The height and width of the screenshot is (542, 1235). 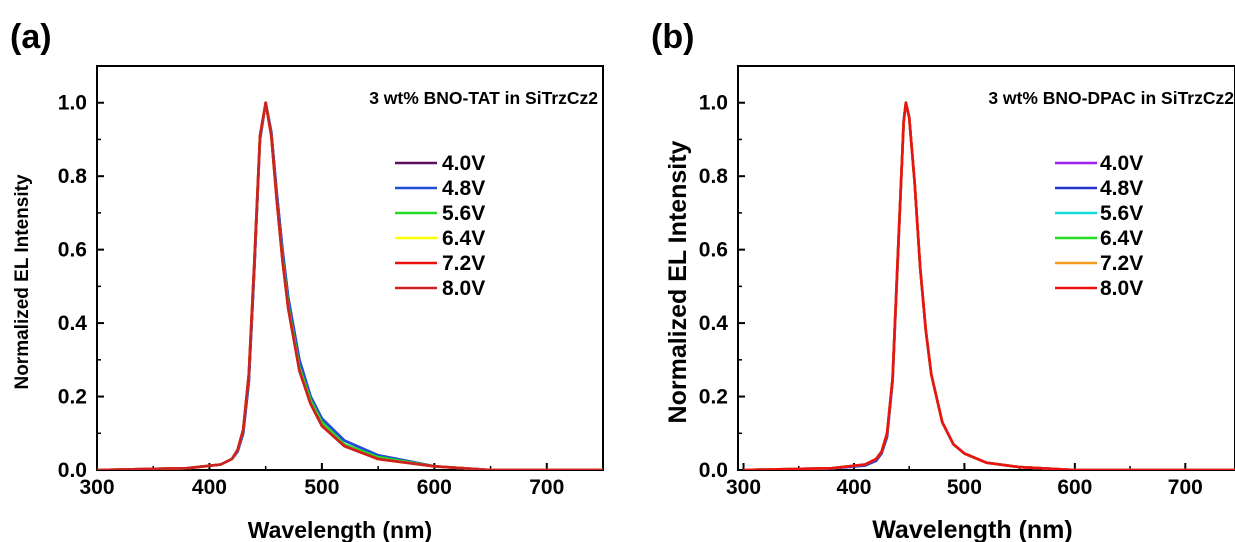 What do you see at coordinates (1111, 98) in the screenshot?
I see `annotation: 3 wt% BNO-DPAC in SiTrzCz2` at bounding box center [1111, 98].